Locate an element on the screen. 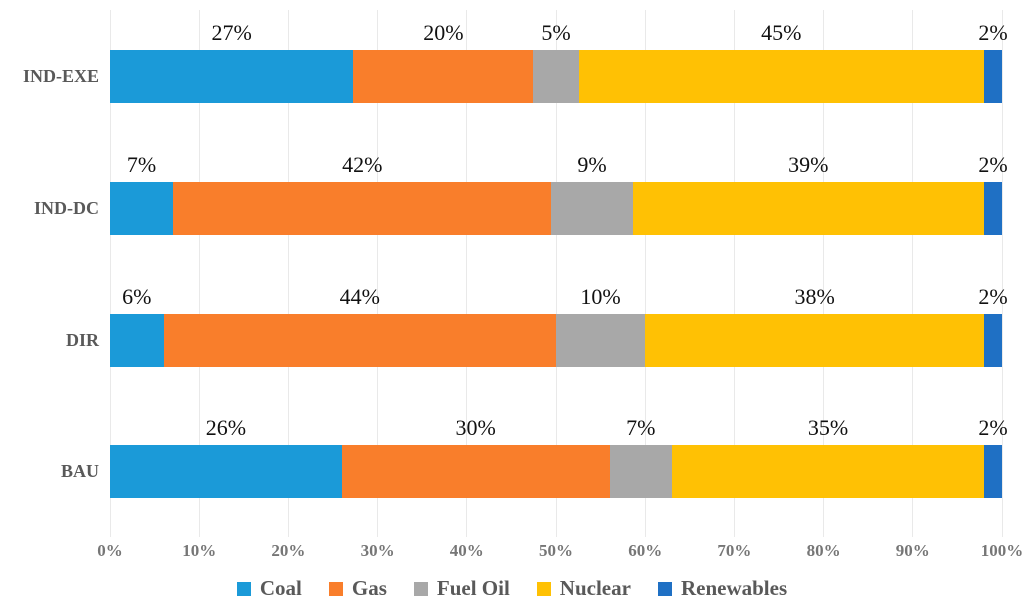 The height and width of the screenshot is (610, 1024). legend-item-coal: Coal is located at coordinates (269, 588).